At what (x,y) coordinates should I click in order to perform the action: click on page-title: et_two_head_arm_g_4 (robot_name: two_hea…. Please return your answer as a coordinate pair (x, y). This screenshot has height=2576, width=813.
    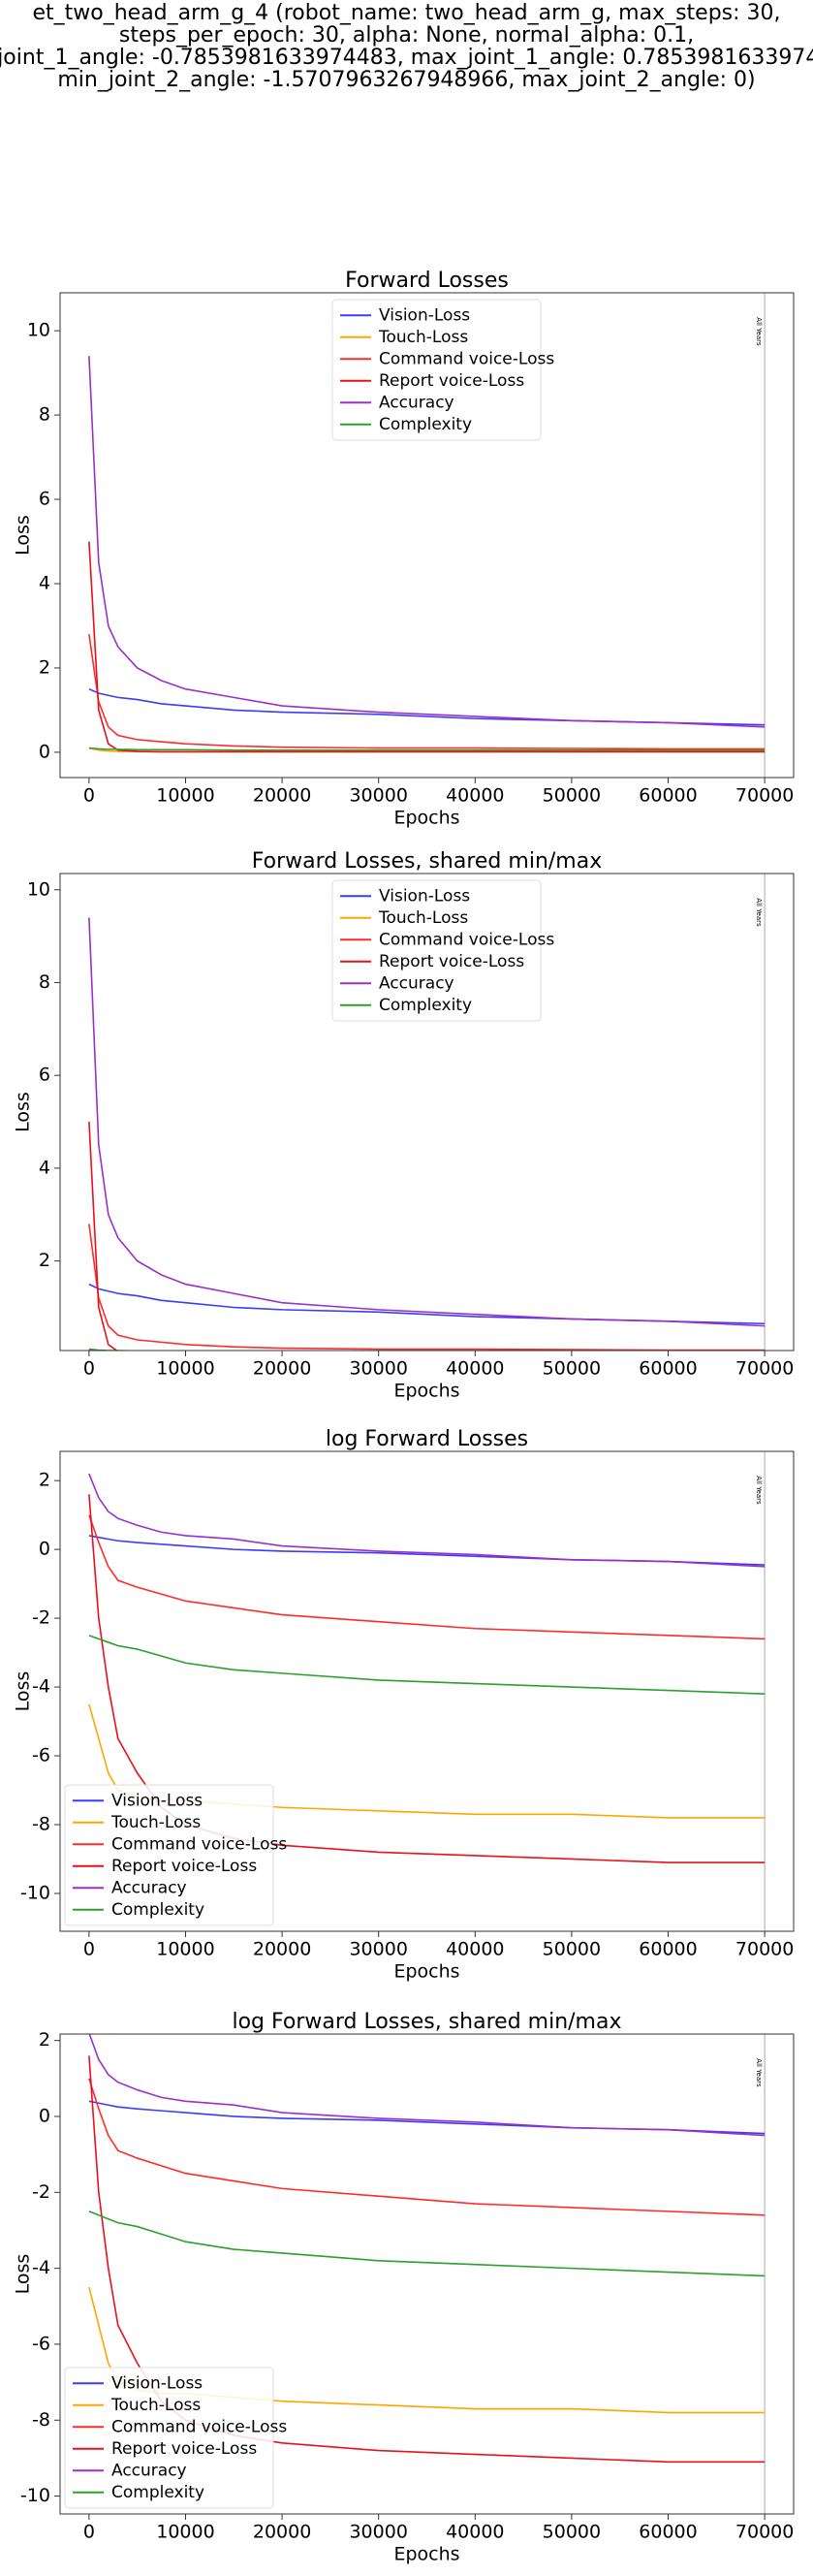
    Looking at the image, I should click on (406, 13).